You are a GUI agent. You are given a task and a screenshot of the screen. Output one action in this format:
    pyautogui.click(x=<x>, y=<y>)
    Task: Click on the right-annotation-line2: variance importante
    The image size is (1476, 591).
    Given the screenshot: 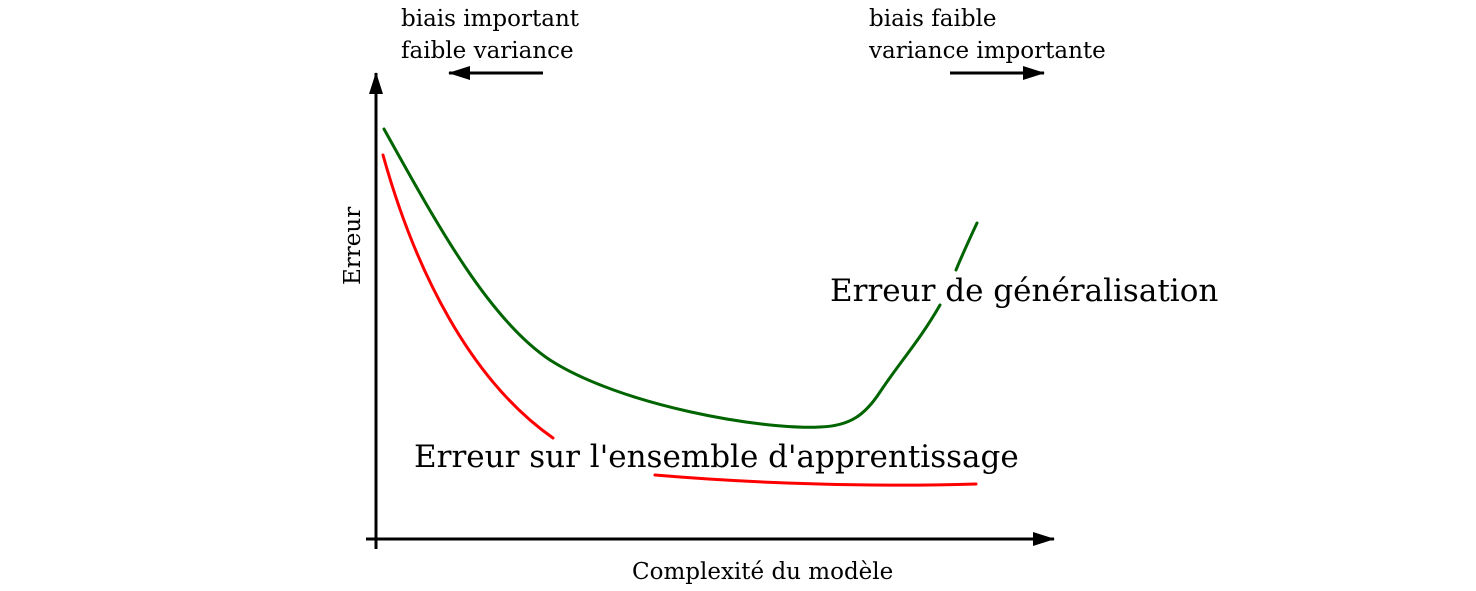 What is the action you would take?
    pyautogui.click(x=987, y=51)
    